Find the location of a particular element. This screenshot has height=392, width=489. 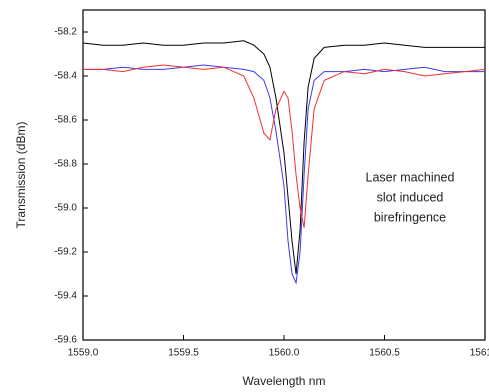

y-tick-label: -58.8 is located at coordinates (65, 164).